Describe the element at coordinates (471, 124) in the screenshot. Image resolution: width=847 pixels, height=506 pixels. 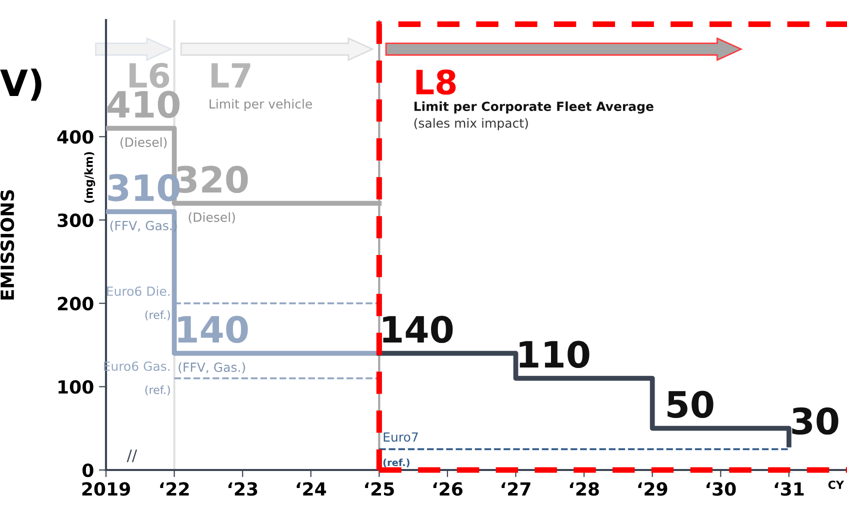
I see `annotation: (sales mix impact)` at that location.